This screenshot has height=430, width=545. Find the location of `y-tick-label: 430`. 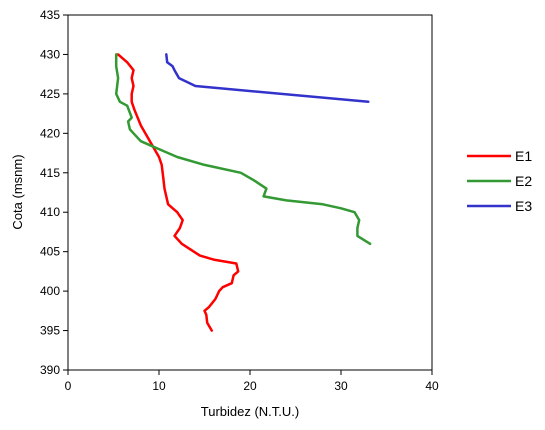

y-tick-label: 430 is located at coordinates (50, 54).